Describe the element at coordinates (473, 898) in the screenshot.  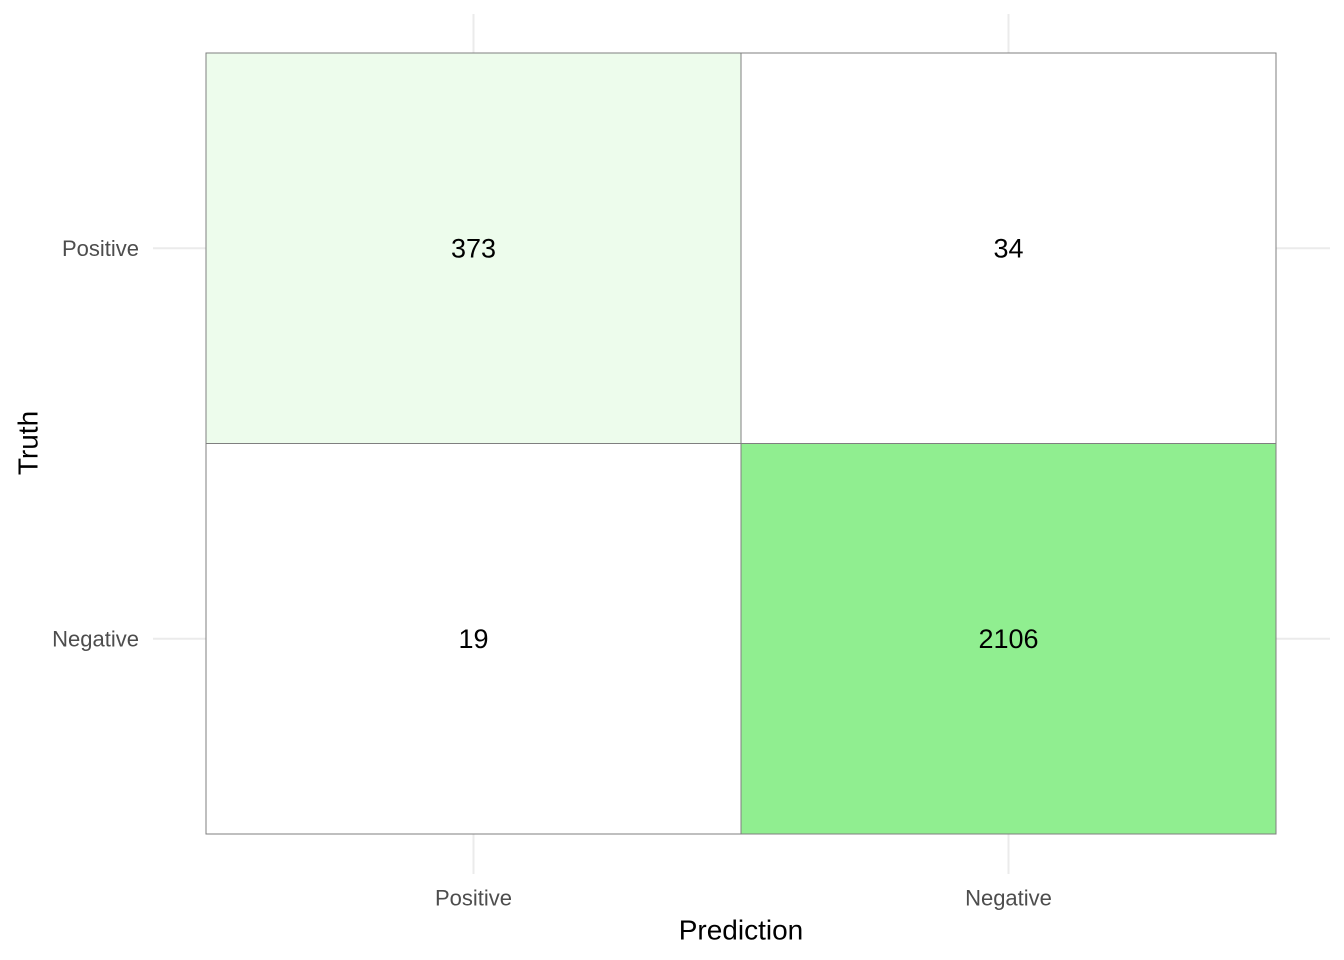
I see `x-tick-positive: Positive` at that location.